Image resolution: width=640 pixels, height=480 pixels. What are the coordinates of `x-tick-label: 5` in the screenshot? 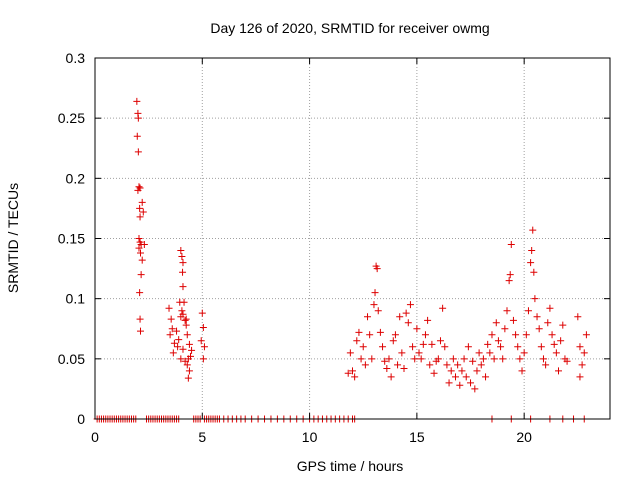 It's located at (202, 437).